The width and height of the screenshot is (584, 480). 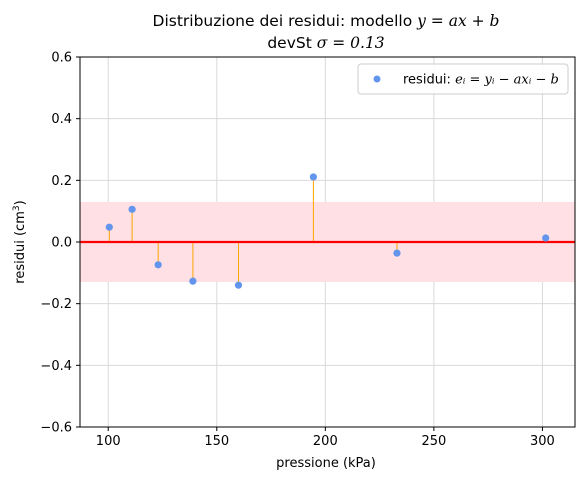 What do you see at coordinates (377, 79) in the screenshot?
I see `legend-marker` at bounding box center [377, 79].